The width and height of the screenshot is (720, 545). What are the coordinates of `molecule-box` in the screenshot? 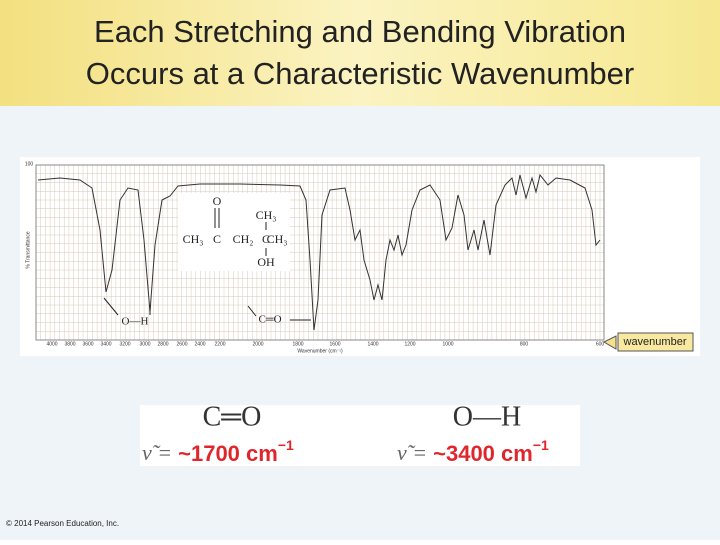 It's located at (234, 232).